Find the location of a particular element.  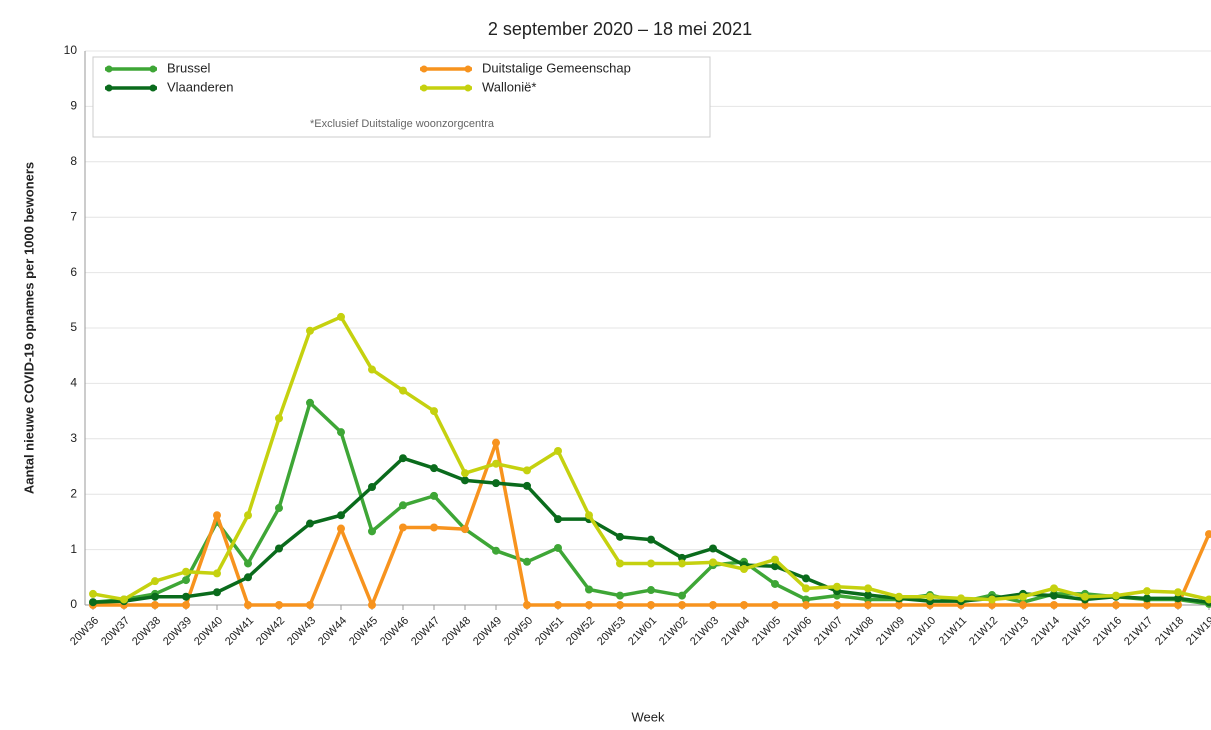

x-tick-label: 21W05 is located at coordinates (766, 631).